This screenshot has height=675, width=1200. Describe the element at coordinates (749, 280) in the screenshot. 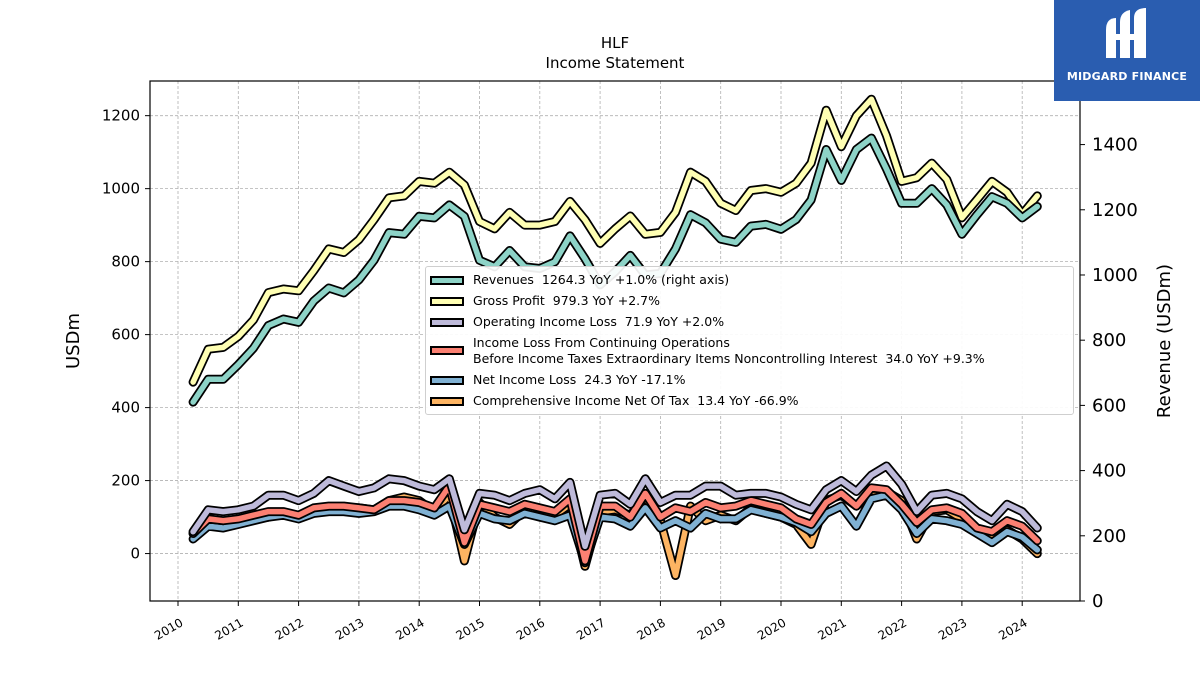

I see `legend-item-revenues: Revenues 1264.3 YoY +1.0% (right axis)` at that location.